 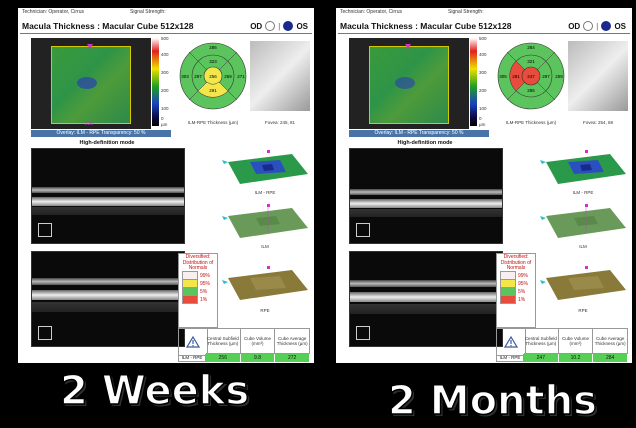 I want to click on ilm-surface, so click(x=265, y=221).